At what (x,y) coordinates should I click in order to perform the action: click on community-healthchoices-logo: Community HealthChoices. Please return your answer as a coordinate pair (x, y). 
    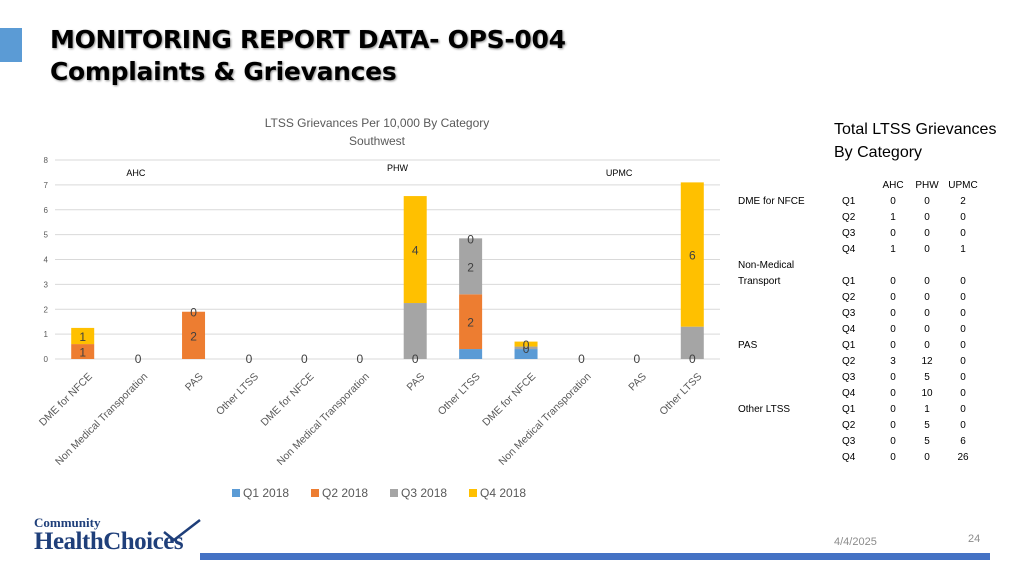
    Looking at the image, I should click on (117, 535).